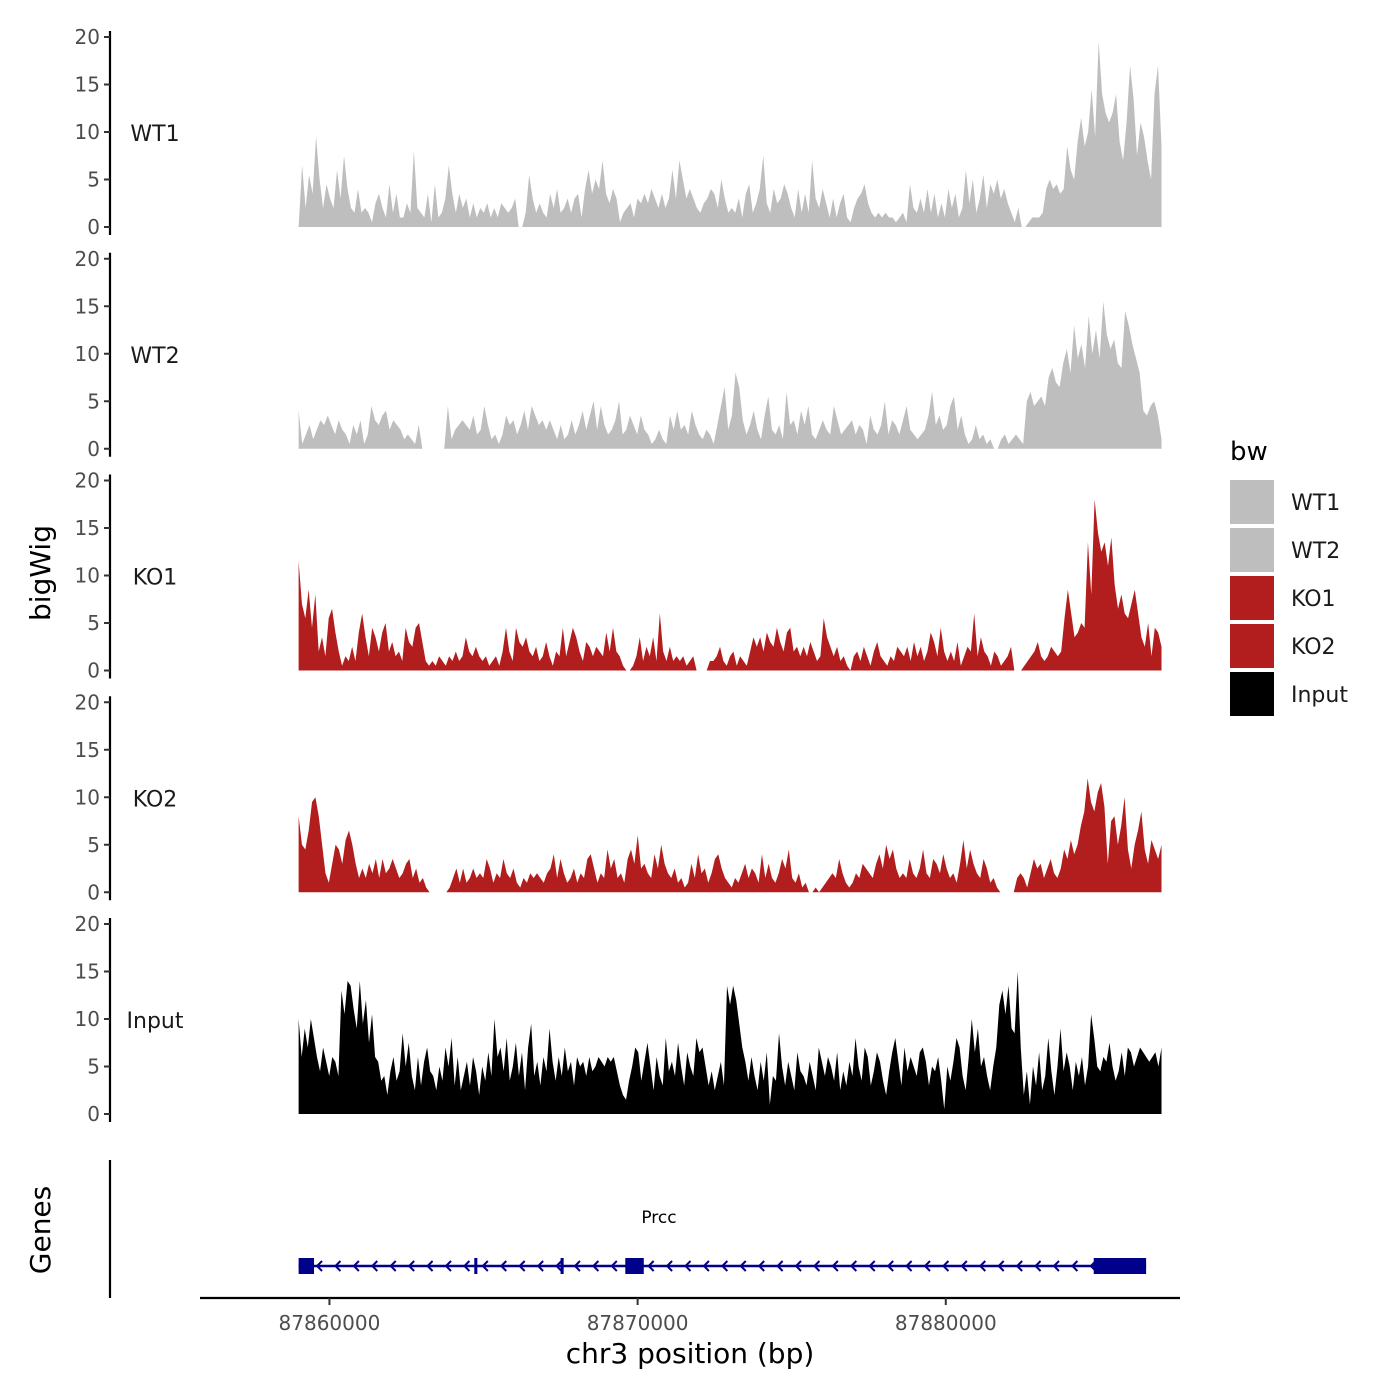 This screenshot has width=1400, height=1400. What do you see at coordinates (690, 1353) in the screenshot?
I see `x-axis-title: chr3 position (bp)` at bounding box center [690, 1353].